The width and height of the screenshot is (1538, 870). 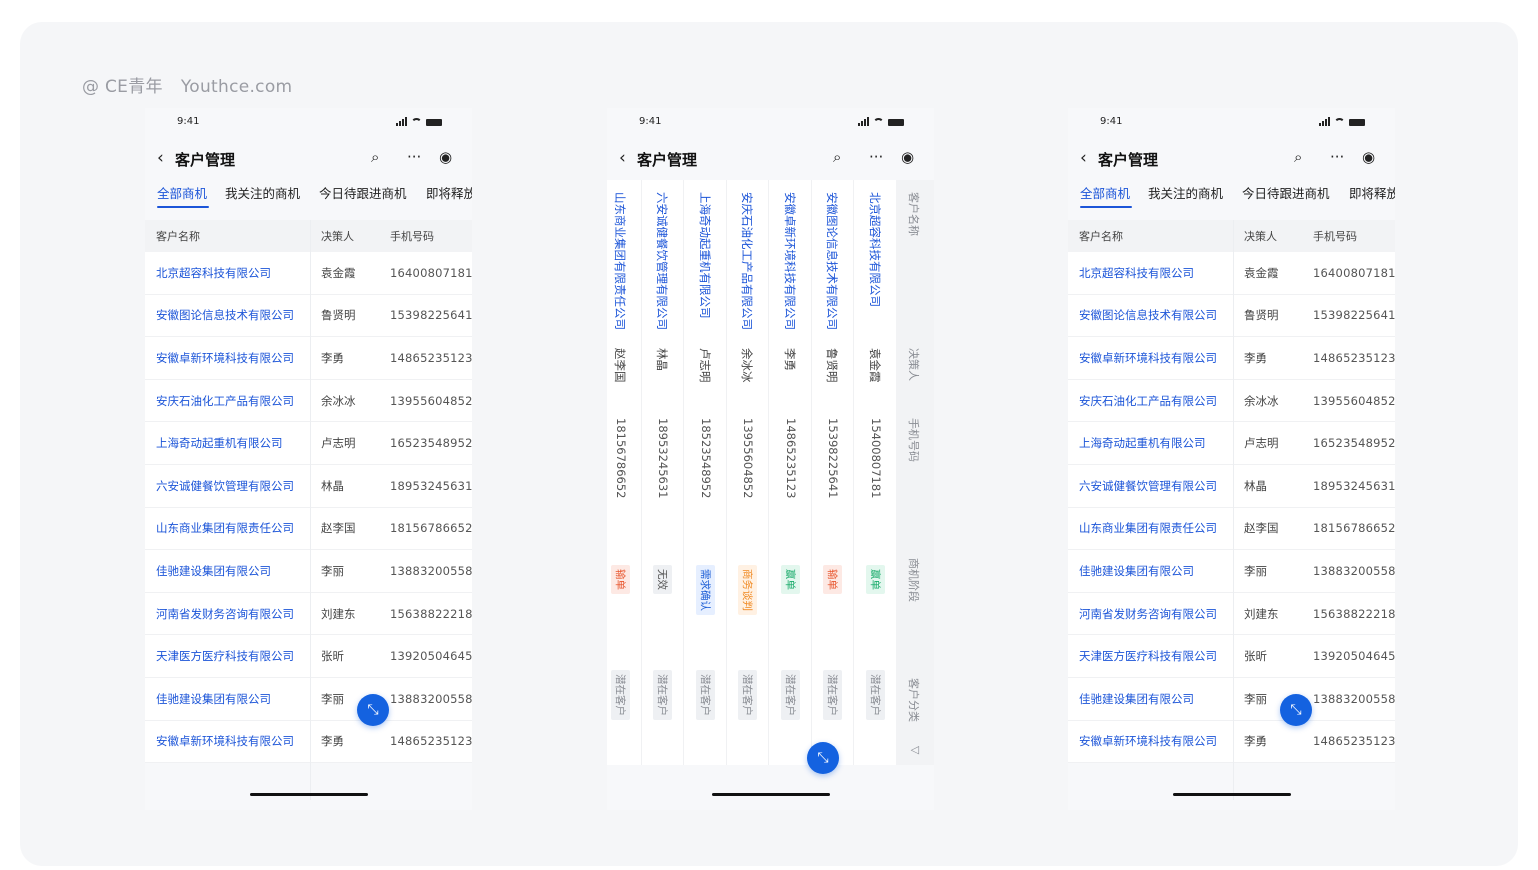 I want to click on col-header: 商机阶段, so click(x=913, y=580).